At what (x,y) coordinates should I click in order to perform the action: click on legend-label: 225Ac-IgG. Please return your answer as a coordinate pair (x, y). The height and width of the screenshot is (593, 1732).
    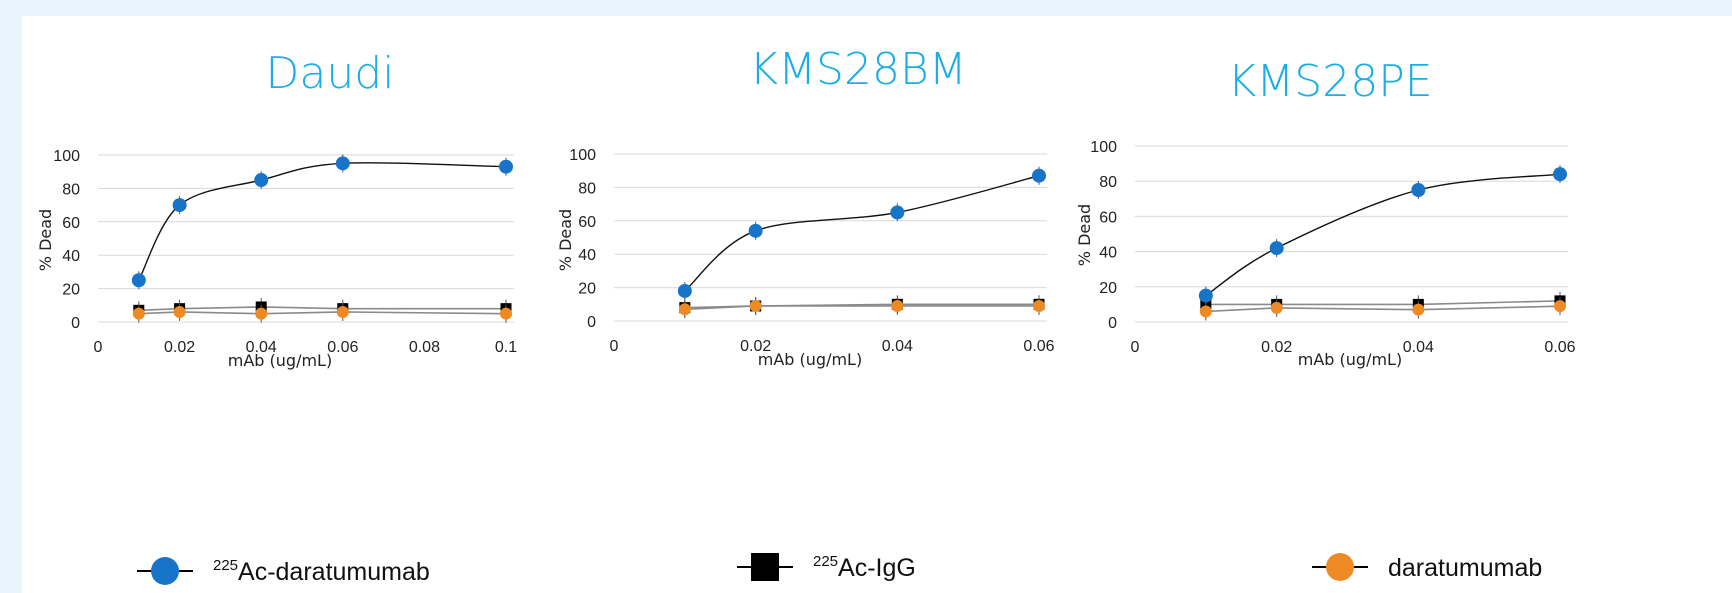
    Looking at the image, I should click on (864, 567).